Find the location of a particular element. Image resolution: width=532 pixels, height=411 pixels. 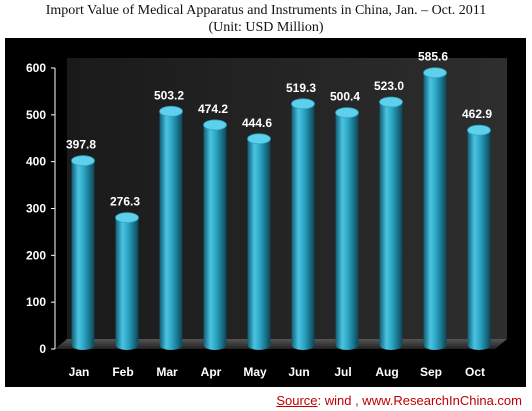

y-tick-label: 0 is located at coordinates (42, 349).